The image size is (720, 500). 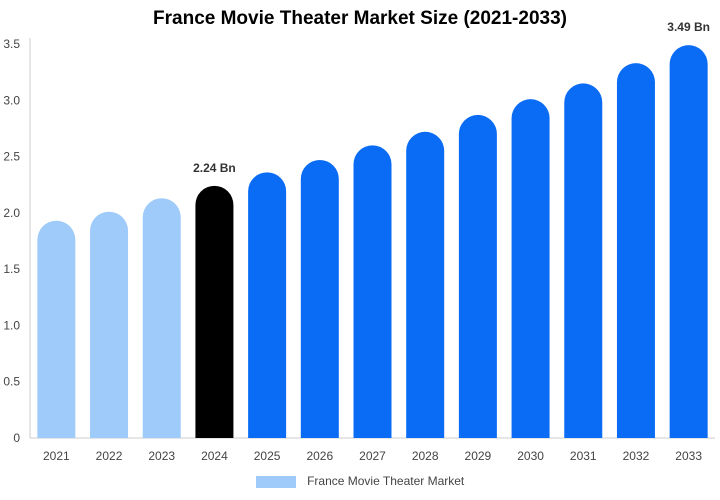 What do you see at coordinates (11, 382) in the screenshot?
I see `y-tick-label: 0.5` at bounding box center [11, 382].